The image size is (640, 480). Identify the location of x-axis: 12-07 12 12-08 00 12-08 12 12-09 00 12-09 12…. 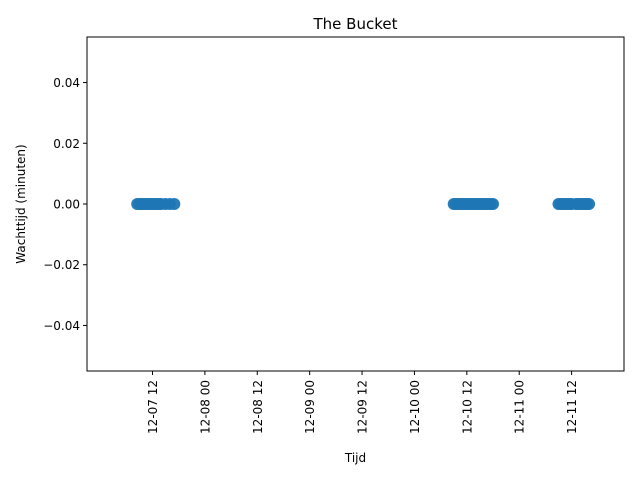
(362, 402).